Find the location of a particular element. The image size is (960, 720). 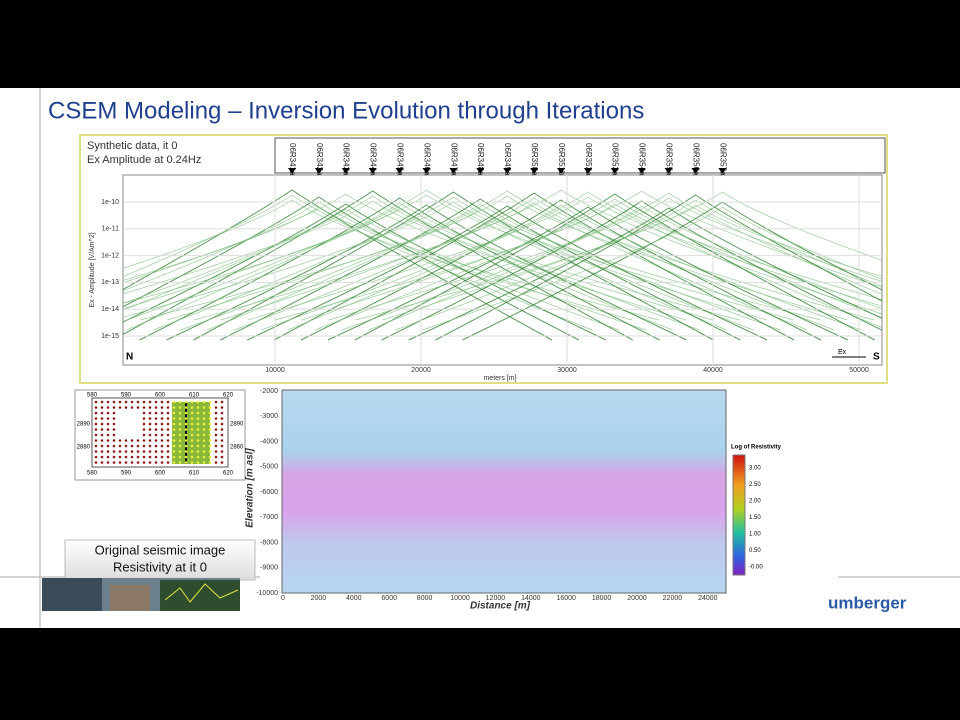

y-tick-label: -9000 is located at coordinates (269, 568).